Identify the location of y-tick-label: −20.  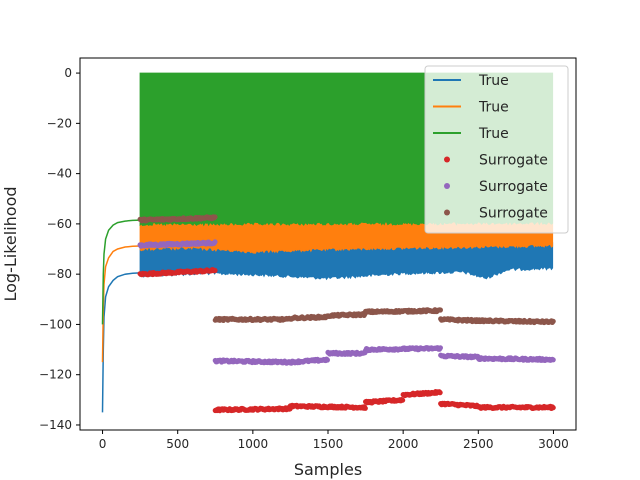
(59, 123).